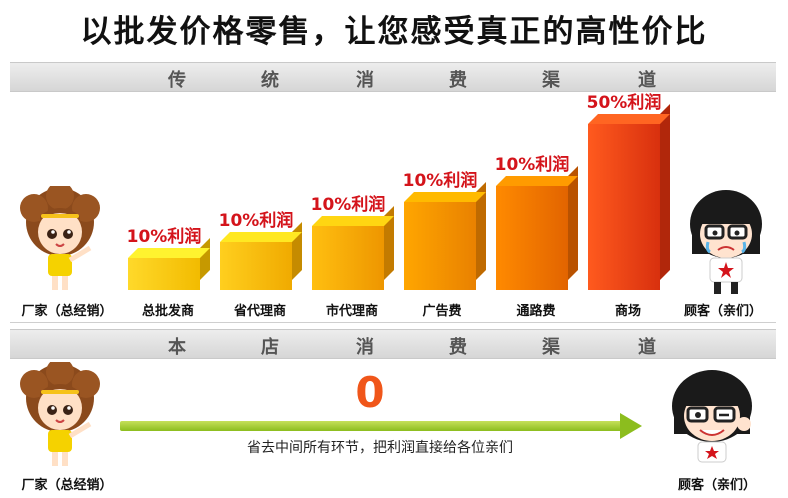 This screenshot has width=788, height=498. I want to click on direct-arrow-shaft, so click(372, 426).